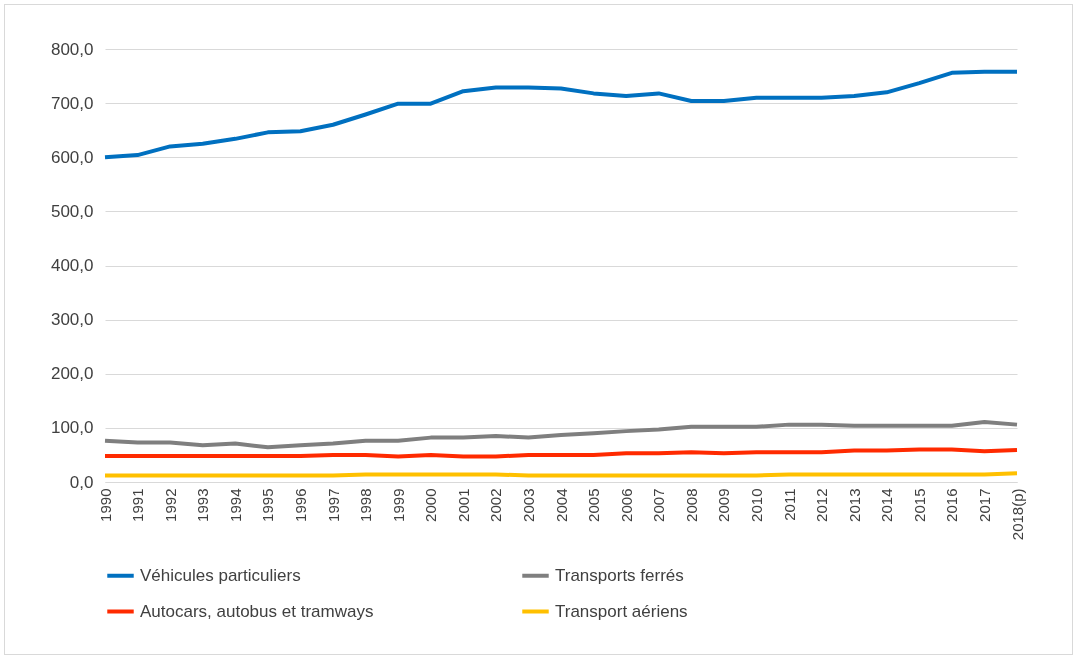  Describe the element at coordinates (220, 575) in the screenshot. I see `legend-label: Véhicules particuliers` at that location.